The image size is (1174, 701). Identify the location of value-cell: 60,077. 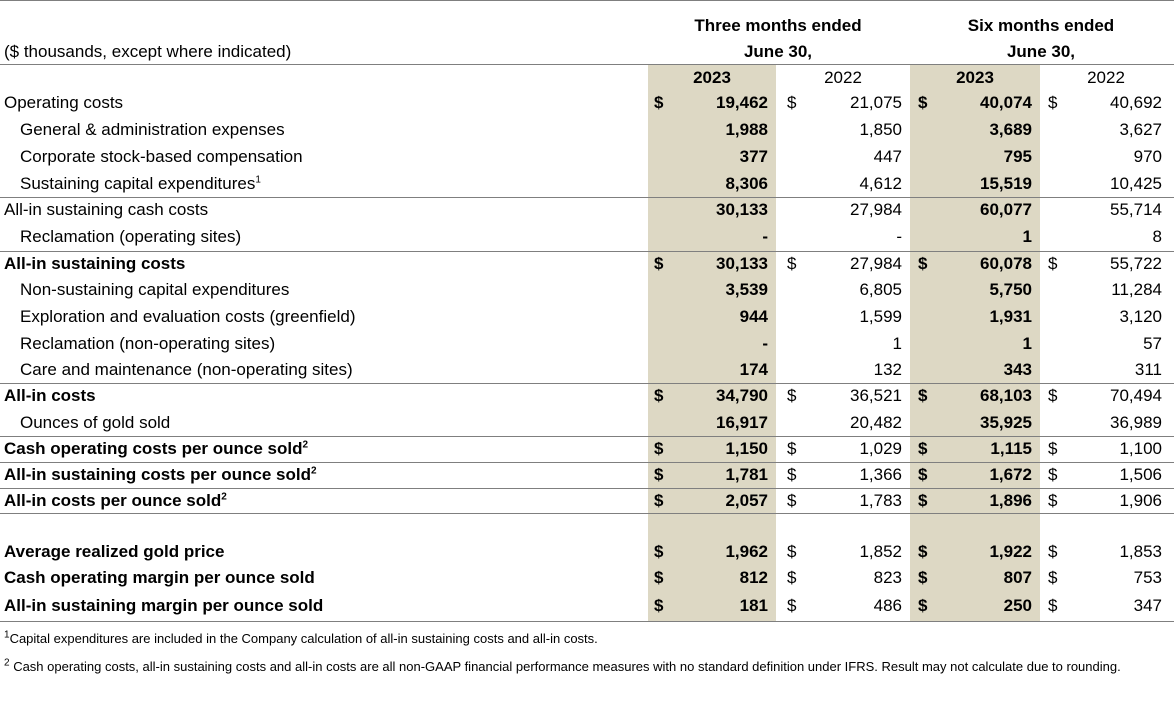
(1006, 209).